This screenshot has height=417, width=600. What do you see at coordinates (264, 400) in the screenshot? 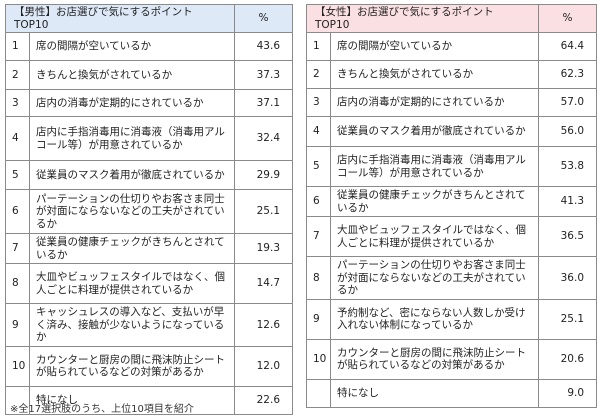
I see `percent-value-cell: 22.6` at bounding box center [264, 400].